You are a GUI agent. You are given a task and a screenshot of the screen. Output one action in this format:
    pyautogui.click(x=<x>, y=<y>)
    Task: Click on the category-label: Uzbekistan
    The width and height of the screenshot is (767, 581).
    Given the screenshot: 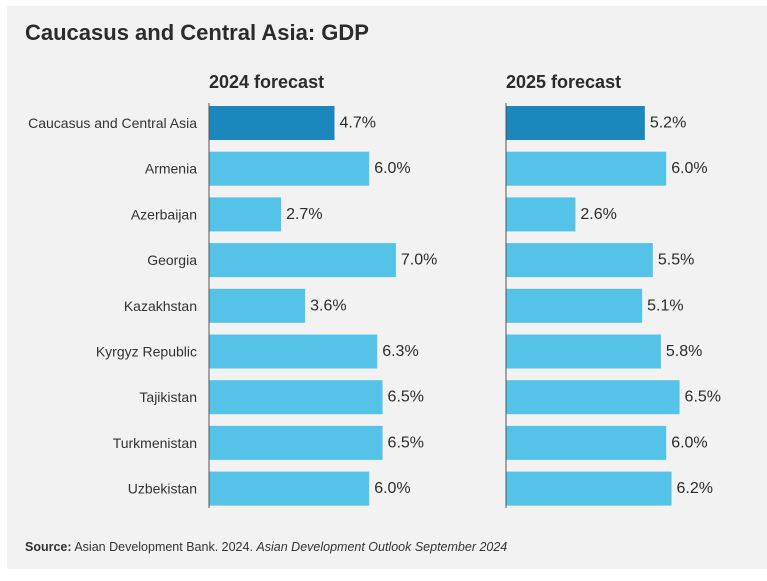 What is the action you would take?
    pyautogui.click(x=162, y=489)
    